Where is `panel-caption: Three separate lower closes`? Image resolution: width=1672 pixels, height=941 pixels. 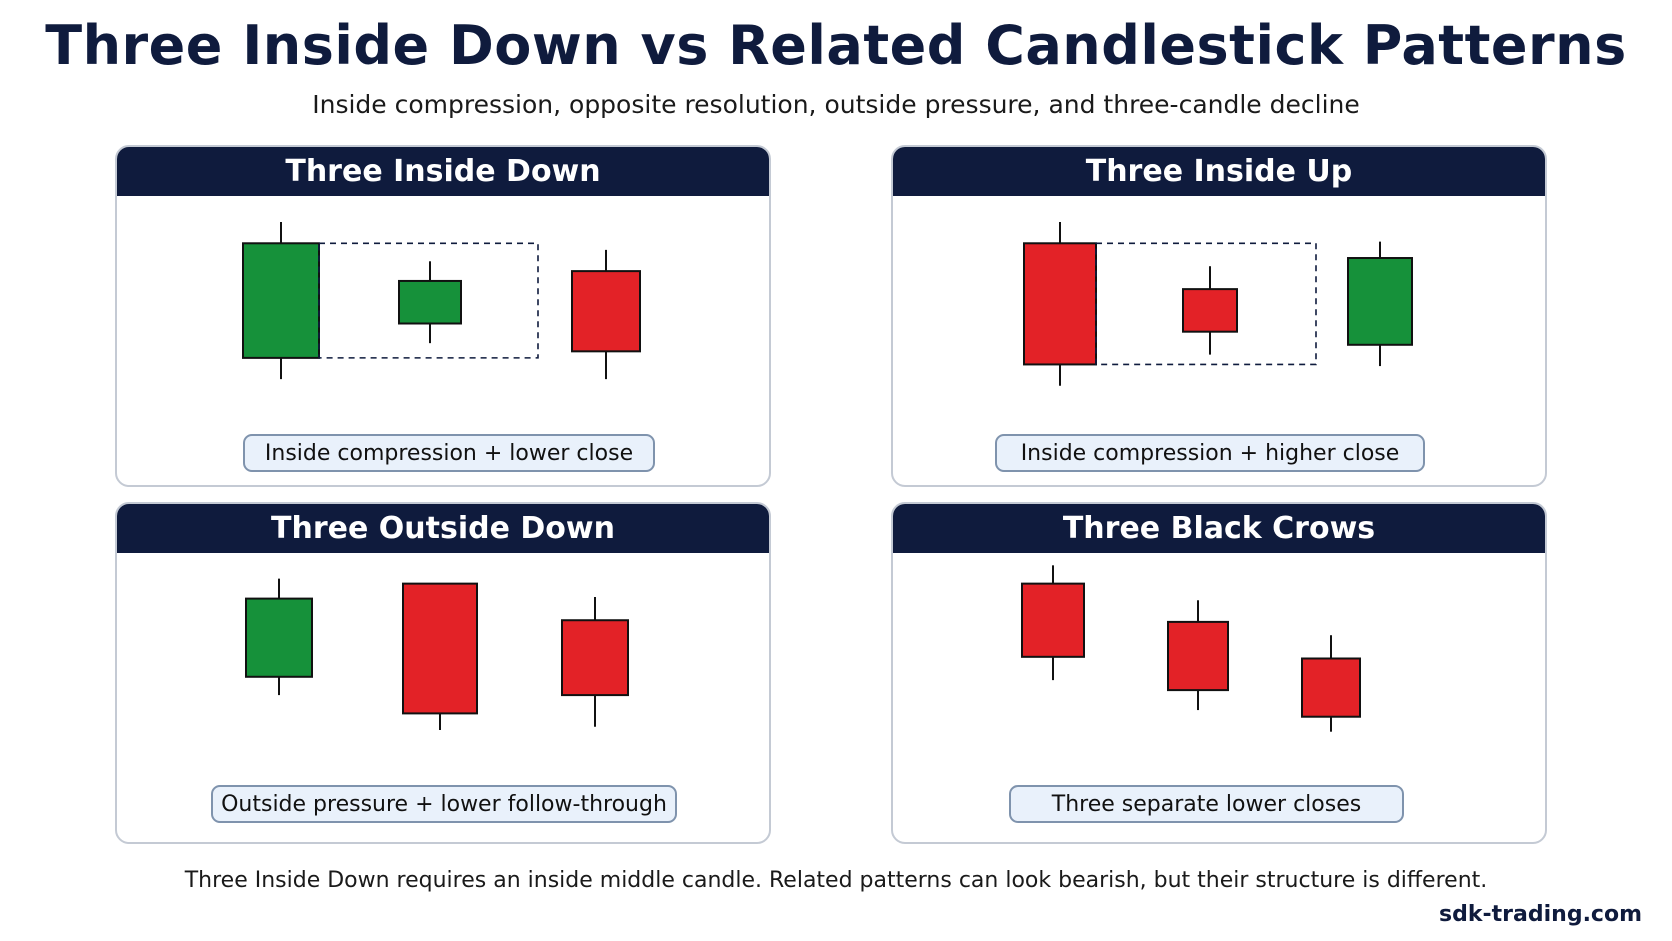 panel-caption: Three separate lower closes is located at coordinates (1206, 804).